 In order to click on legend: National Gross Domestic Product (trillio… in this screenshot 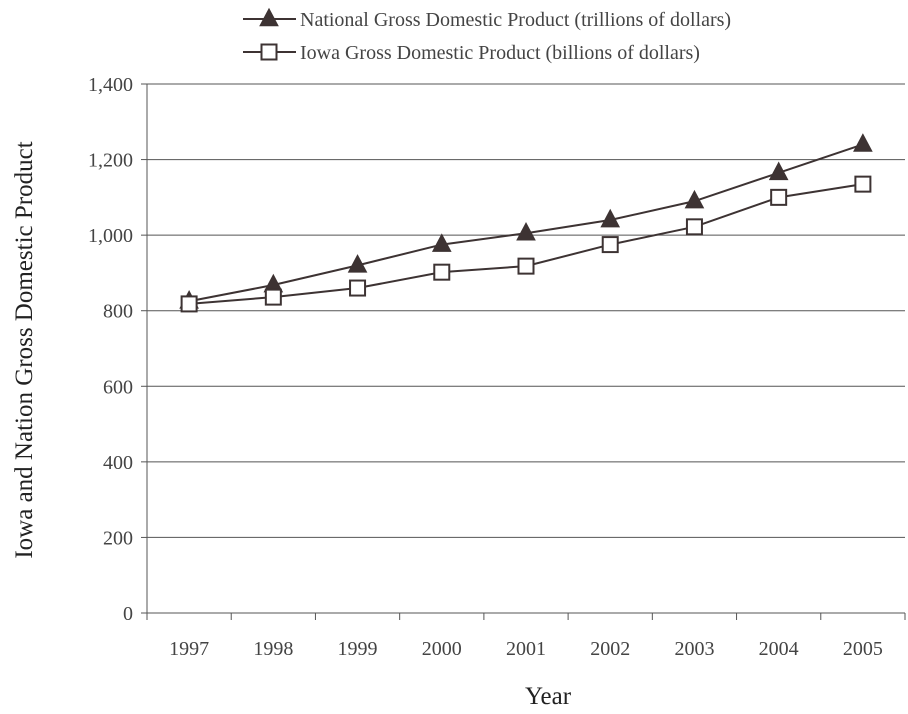, I will do `click(487, 35)`.